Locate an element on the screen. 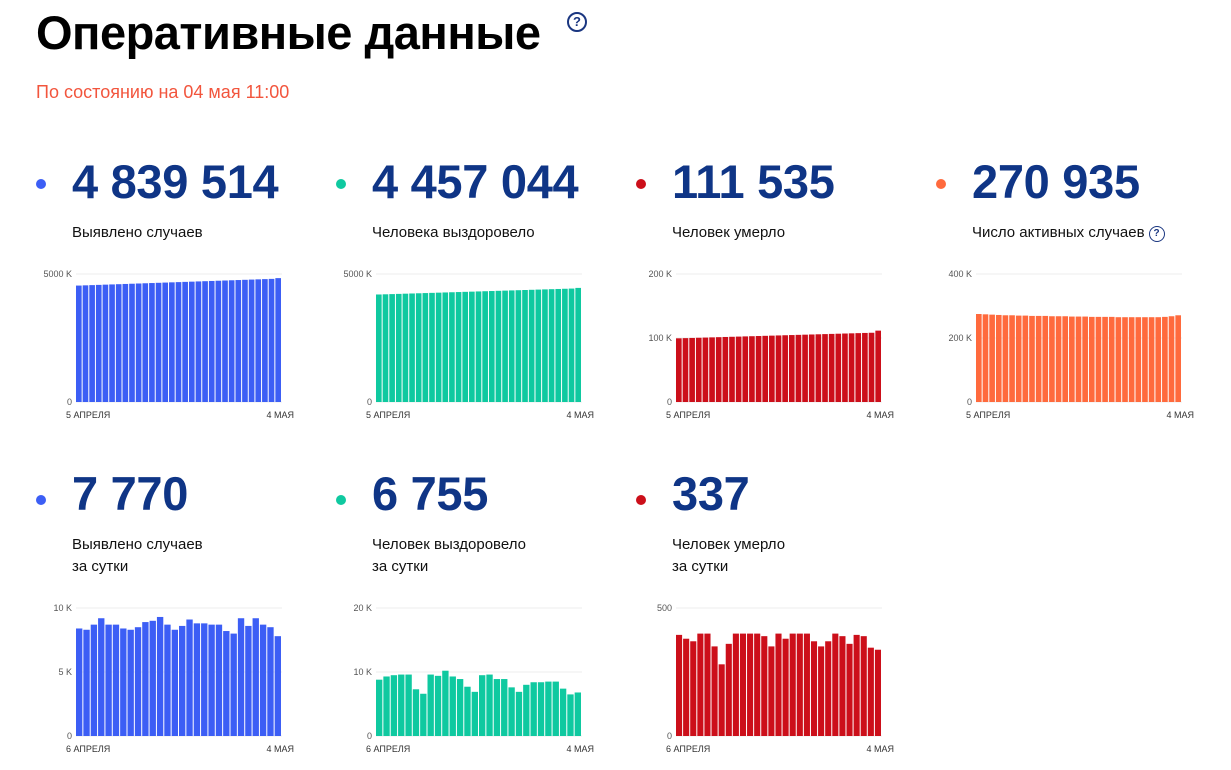 This screenshot has height=770, width=1231. cases-color-dot is located at coordinates (41, 184).